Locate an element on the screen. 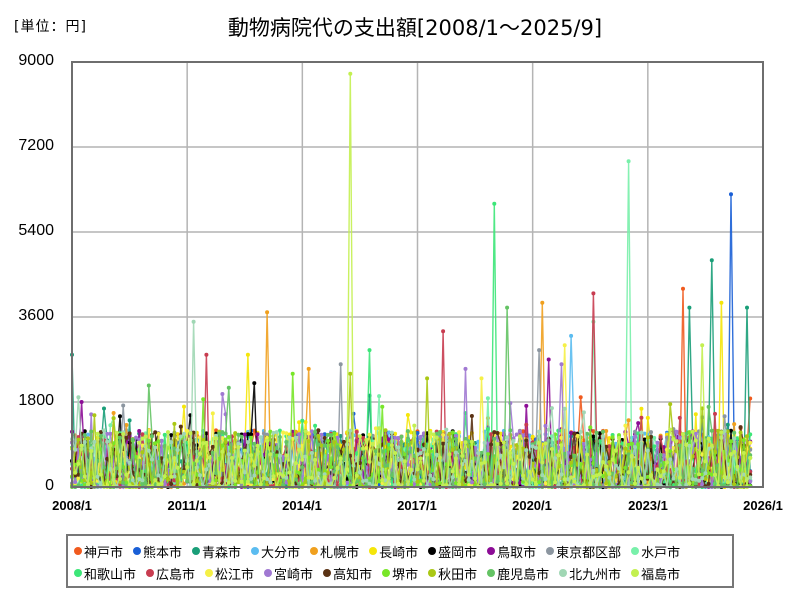 The width and height of the screenshot is (800, 600). x-tick-label: 2023/1 is located at coordinates (648, 505).